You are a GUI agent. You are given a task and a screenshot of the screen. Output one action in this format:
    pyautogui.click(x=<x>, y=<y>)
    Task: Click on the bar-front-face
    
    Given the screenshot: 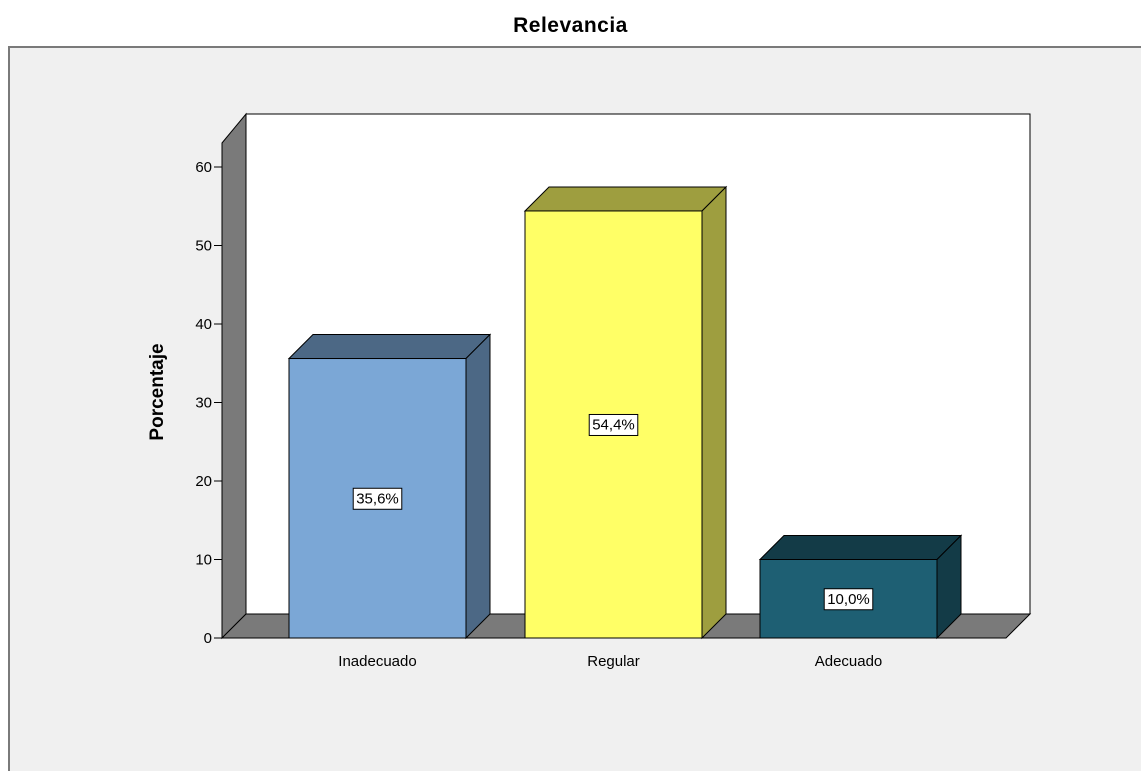 What is the action you would take?
    pyautogui.click(x=613, y=424)
    